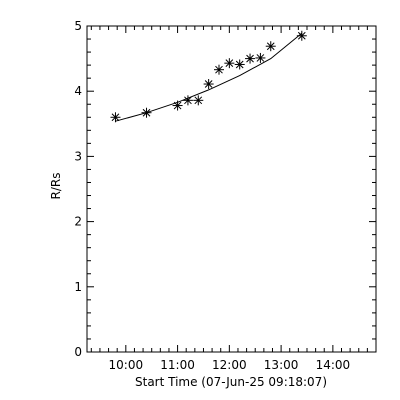  I want to click on y-tick-label: 2, so click(78, 222).